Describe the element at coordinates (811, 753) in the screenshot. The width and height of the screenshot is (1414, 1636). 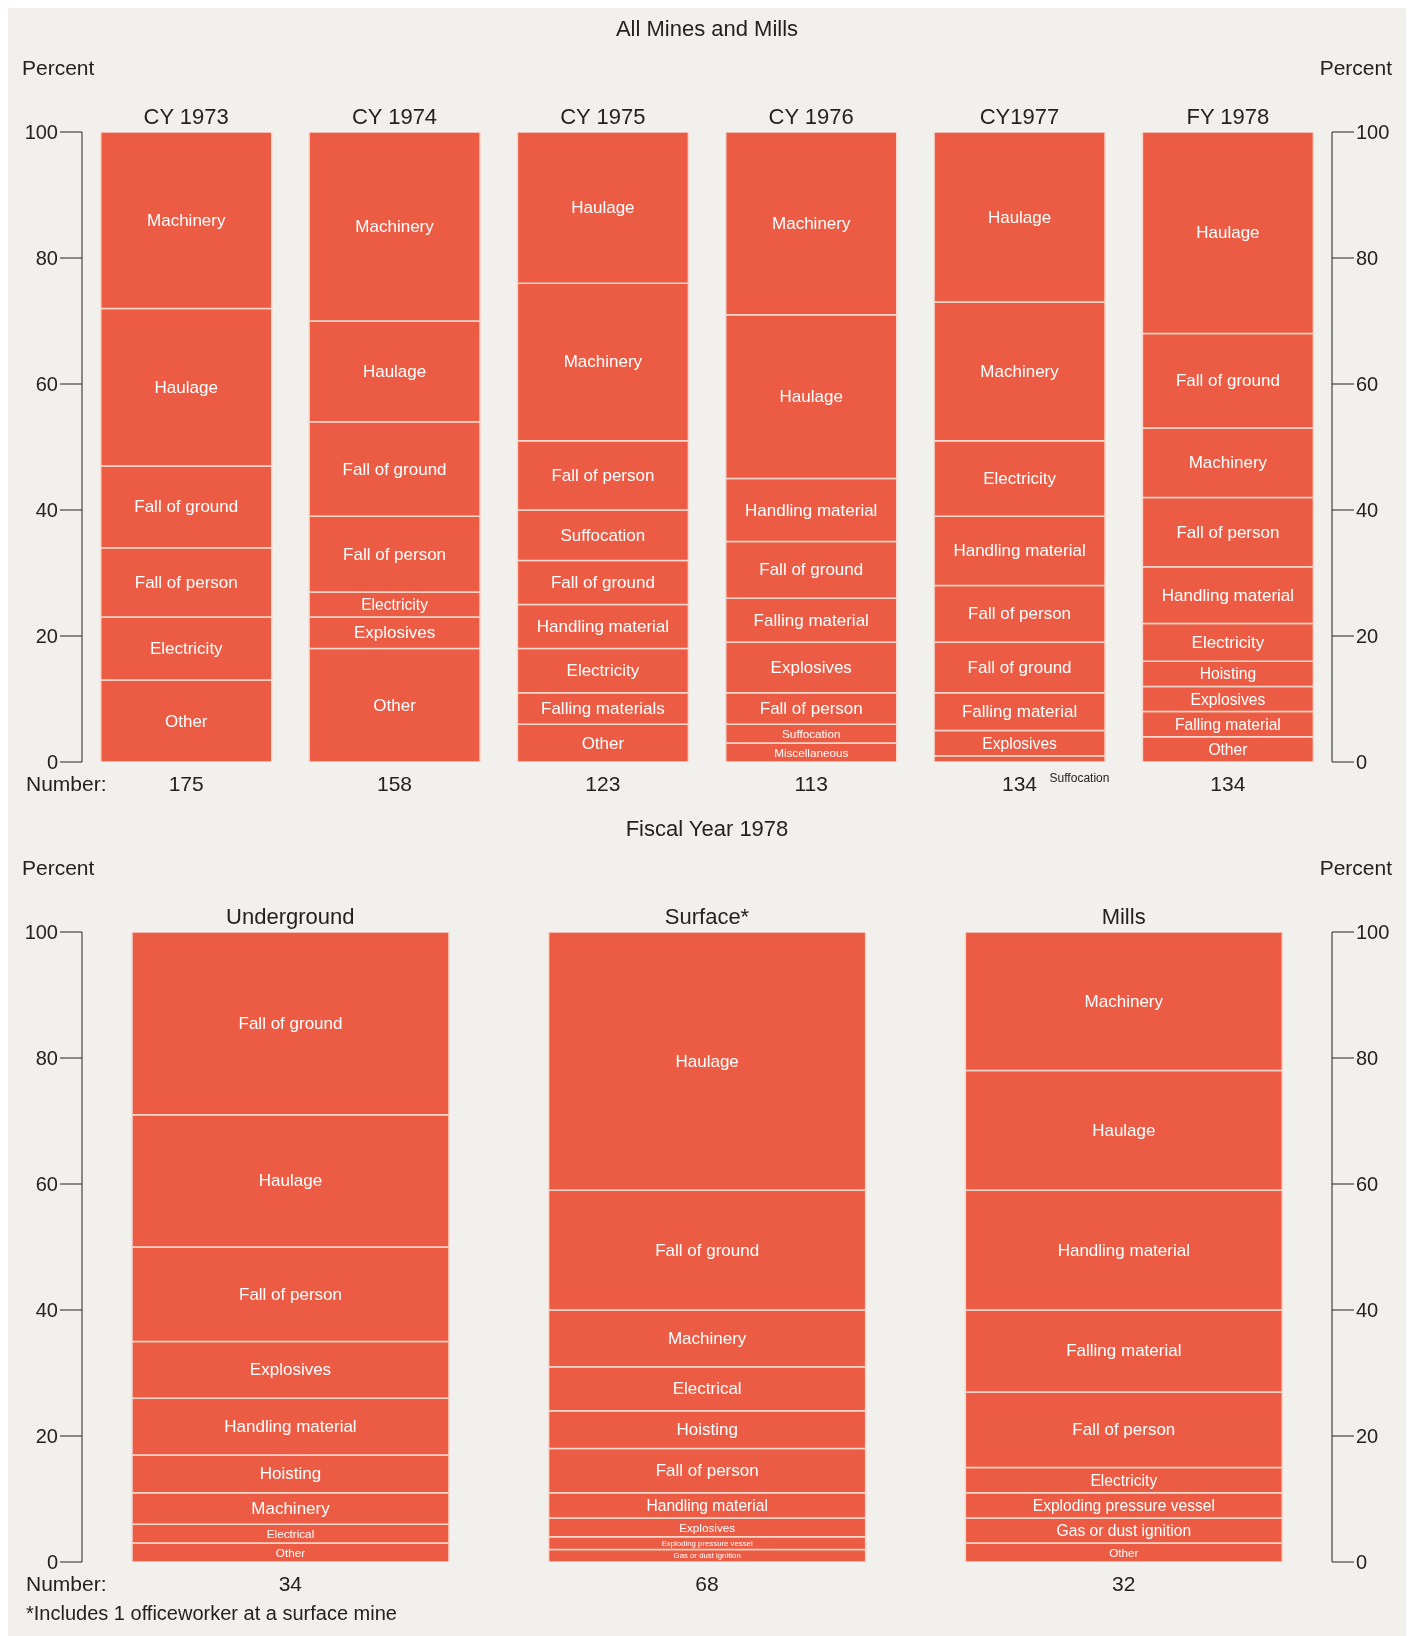
I see `data-label: Miscellaneous` at that location.